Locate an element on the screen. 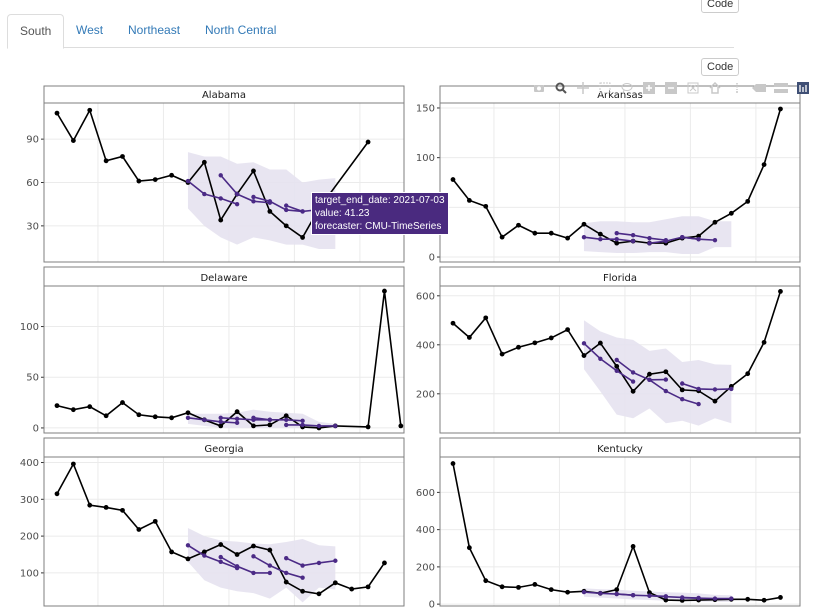  zoom-in-icon is located at coordinates (649, 88).